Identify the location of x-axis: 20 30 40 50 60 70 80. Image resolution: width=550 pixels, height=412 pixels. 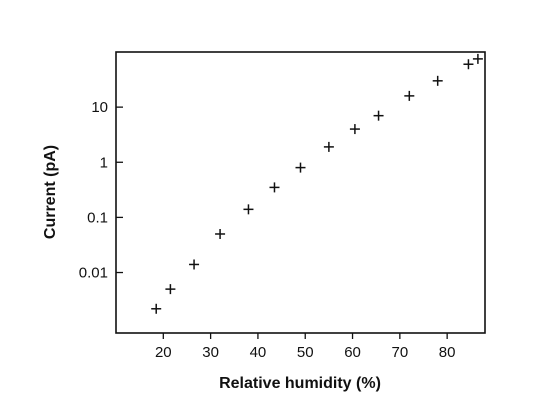
(305, 347).